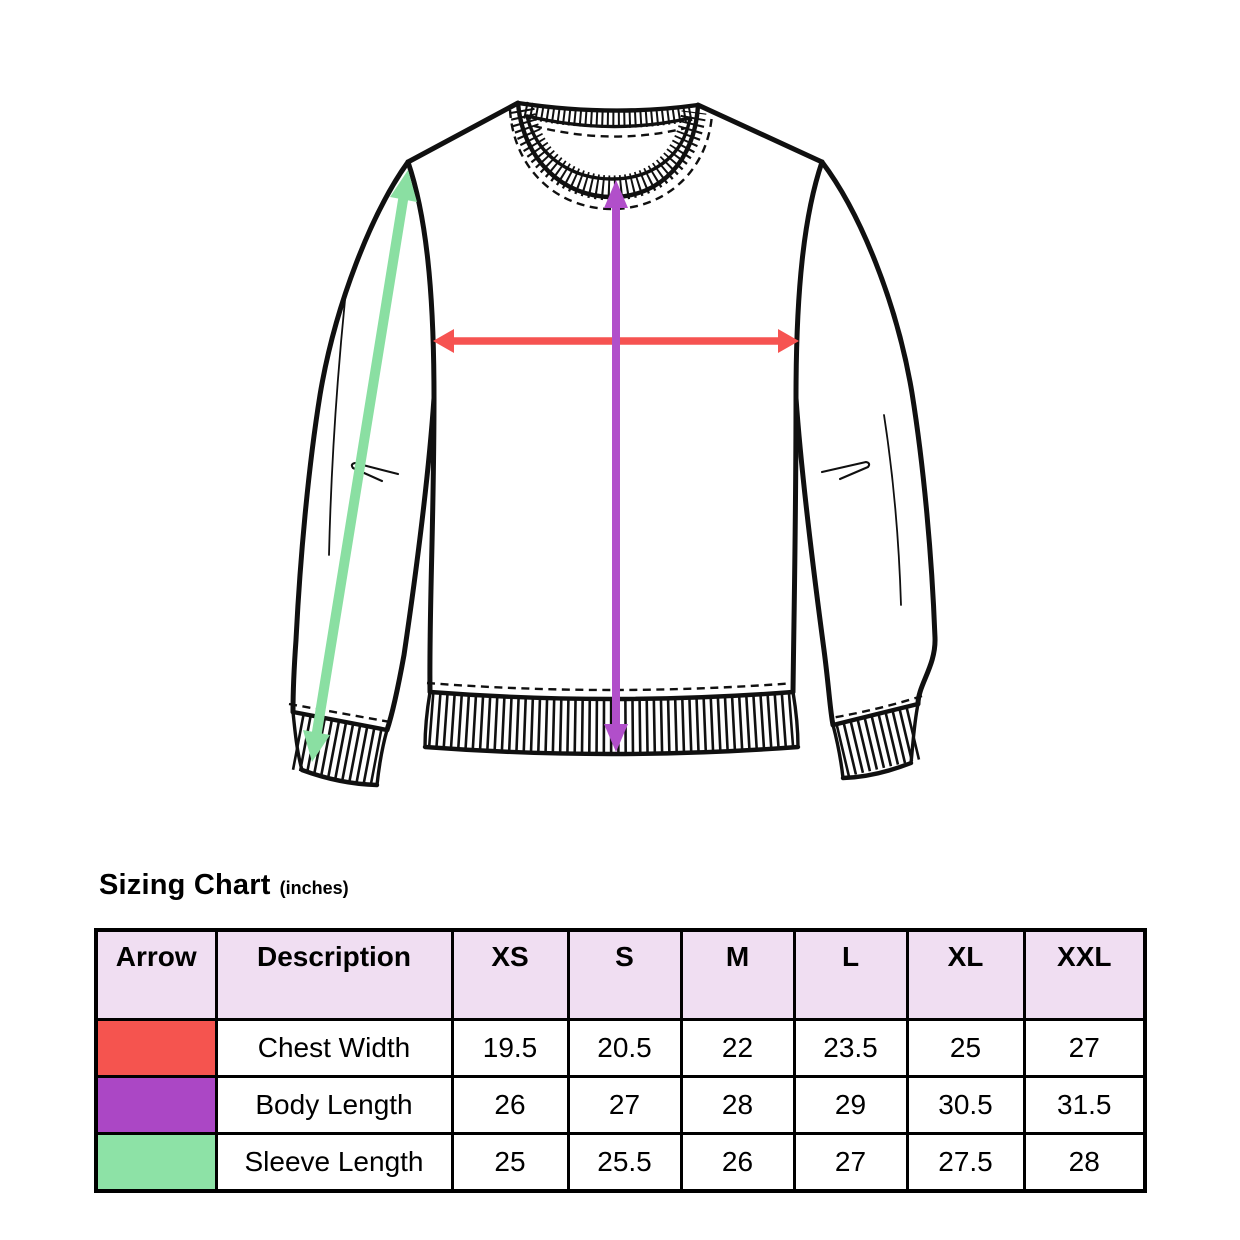 This screenshot has width=1240, height=1240. I want to click on hem-stitch, so click(611, 686).